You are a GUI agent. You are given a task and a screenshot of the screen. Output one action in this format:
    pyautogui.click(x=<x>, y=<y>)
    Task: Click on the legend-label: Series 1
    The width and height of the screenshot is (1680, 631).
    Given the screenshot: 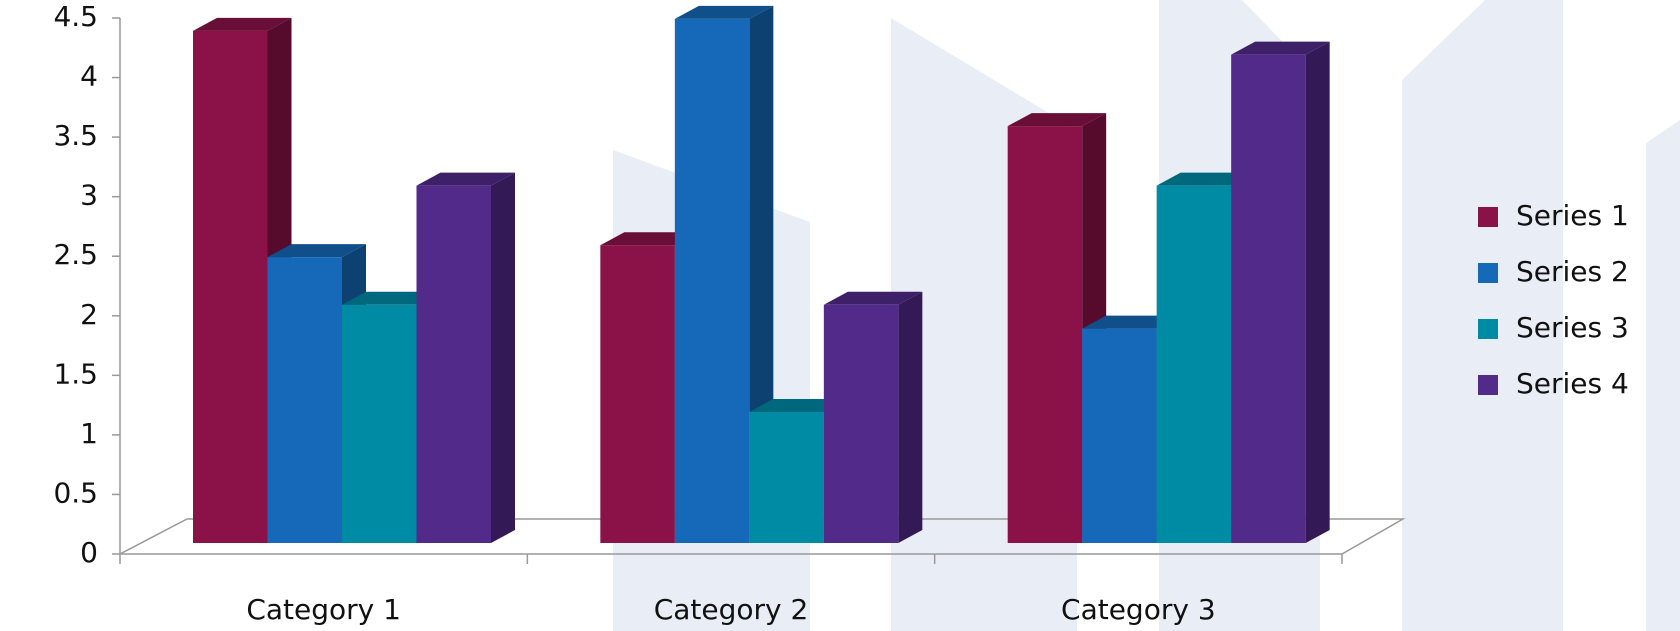 What is the action you would take?
    pyautogui.click(x=1572, y=215)
    